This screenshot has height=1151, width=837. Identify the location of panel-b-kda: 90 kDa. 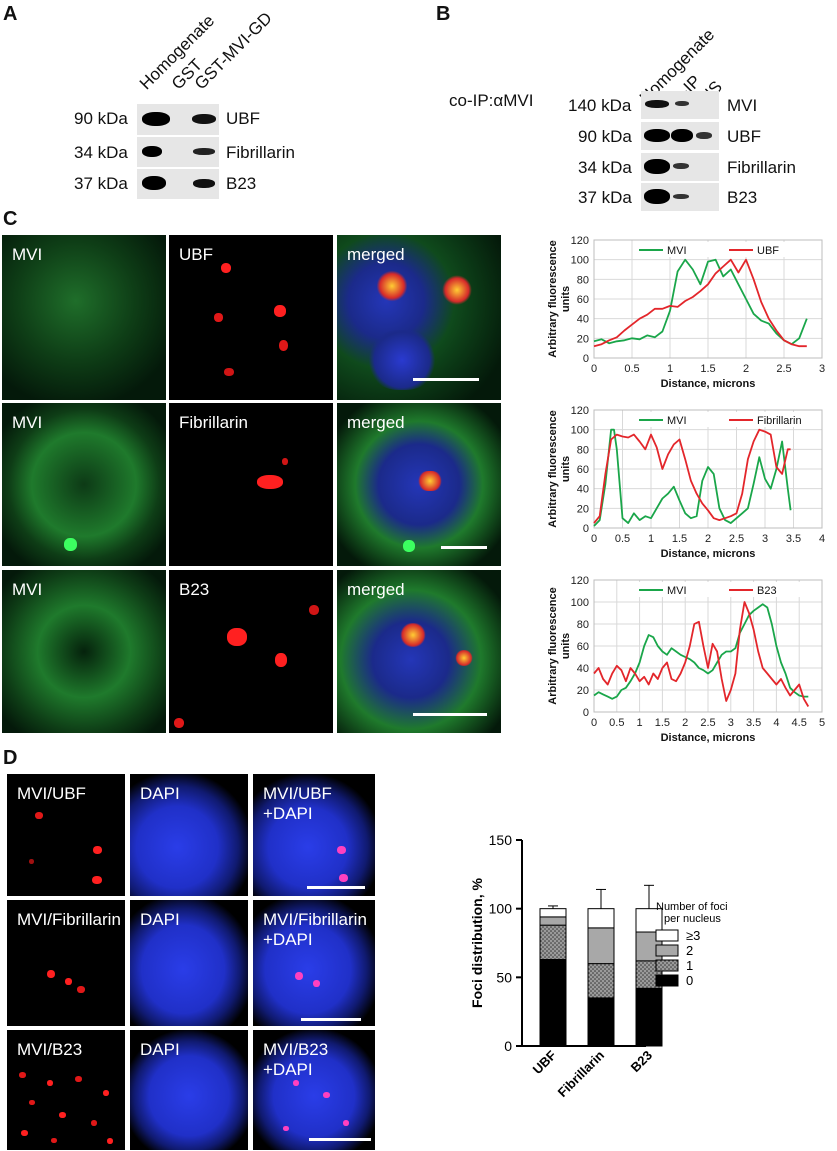
(605, 136).